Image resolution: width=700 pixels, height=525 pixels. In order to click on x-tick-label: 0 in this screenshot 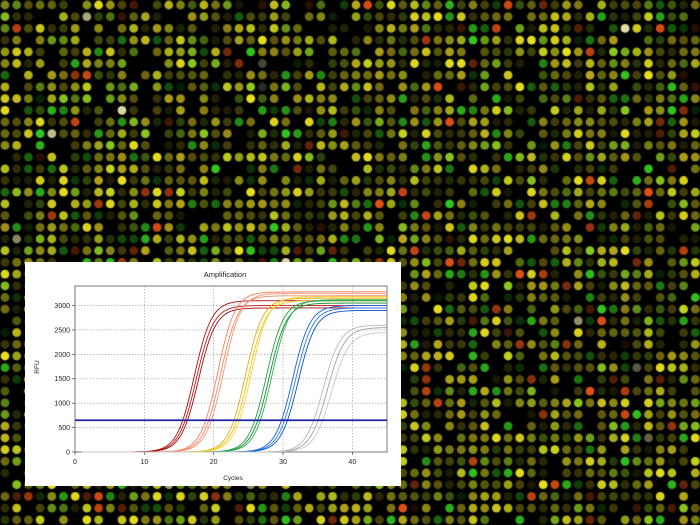, I will do `click(75, 462)`.